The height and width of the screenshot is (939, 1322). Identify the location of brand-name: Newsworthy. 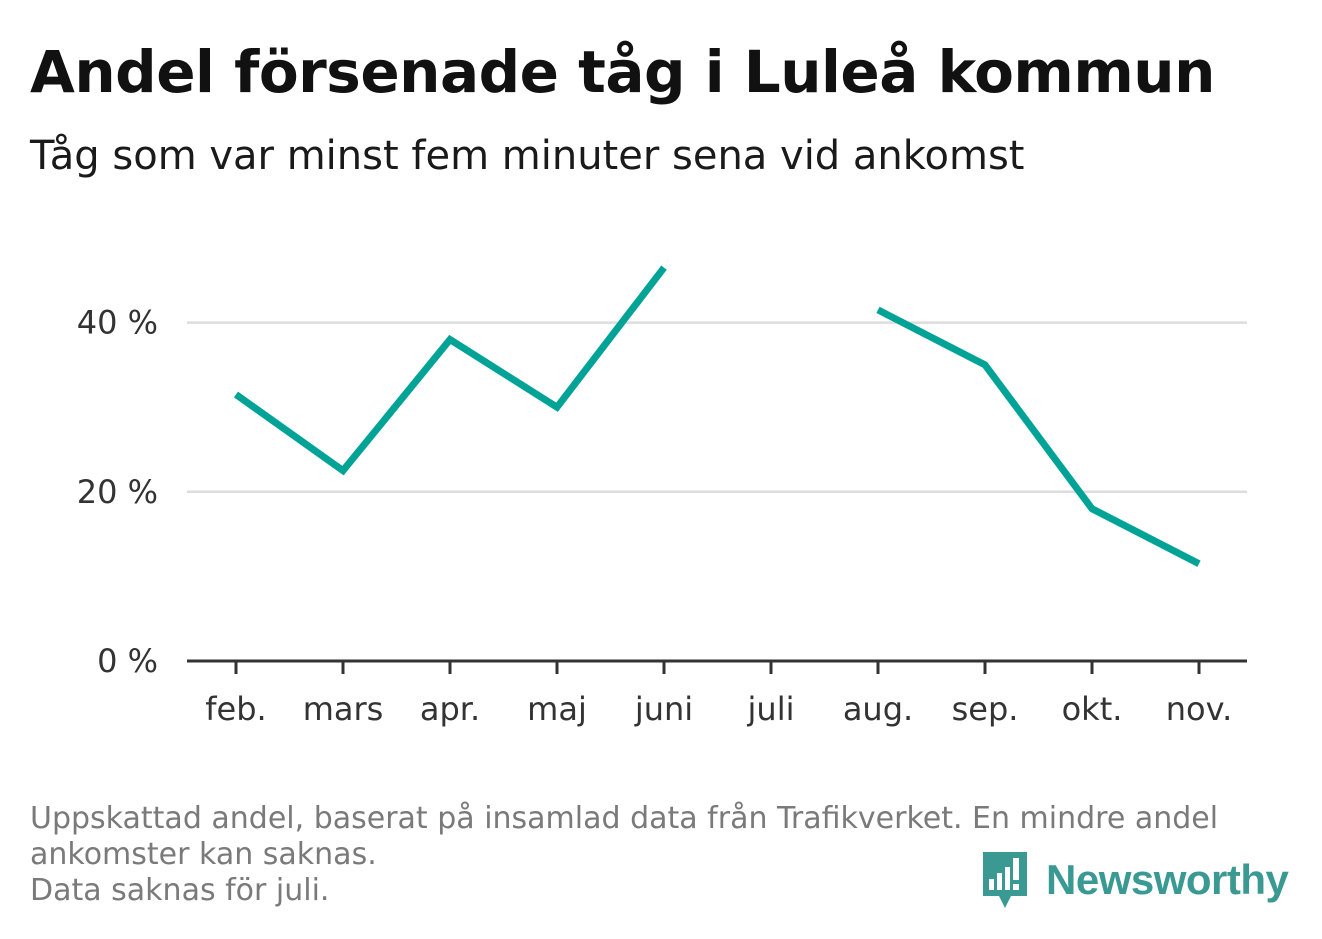
(1167, 879).